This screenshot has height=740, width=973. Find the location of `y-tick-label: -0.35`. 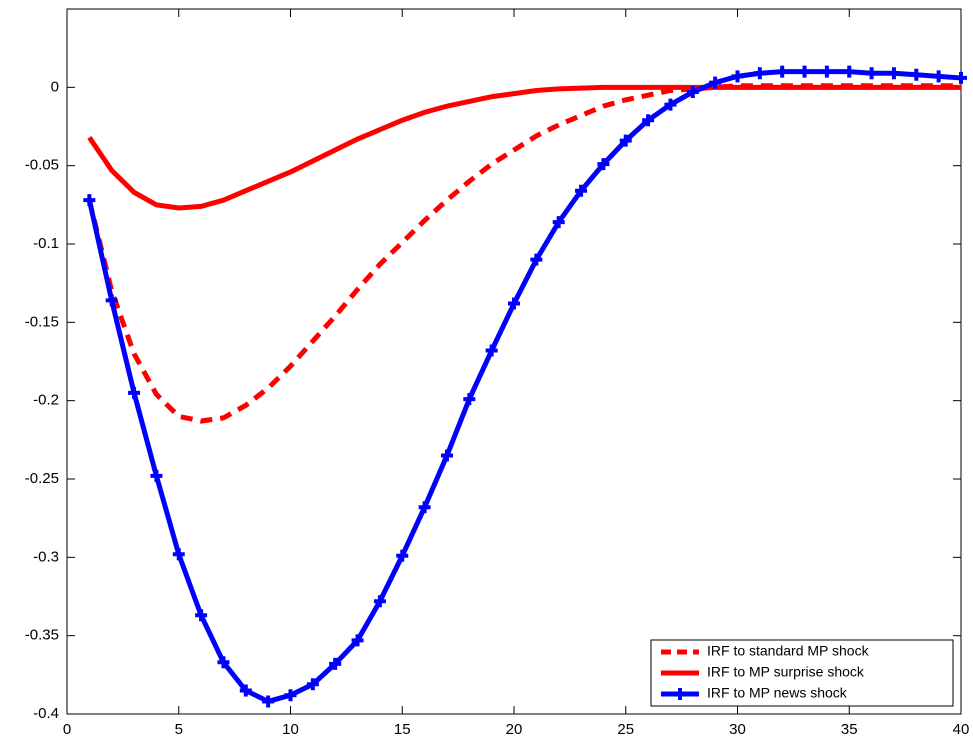

y-tick-label: -0.35 is located at coordinates (42, 635).